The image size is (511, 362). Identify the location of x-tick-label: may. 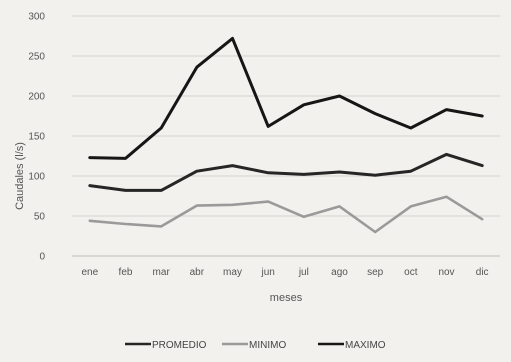
(232, 272).